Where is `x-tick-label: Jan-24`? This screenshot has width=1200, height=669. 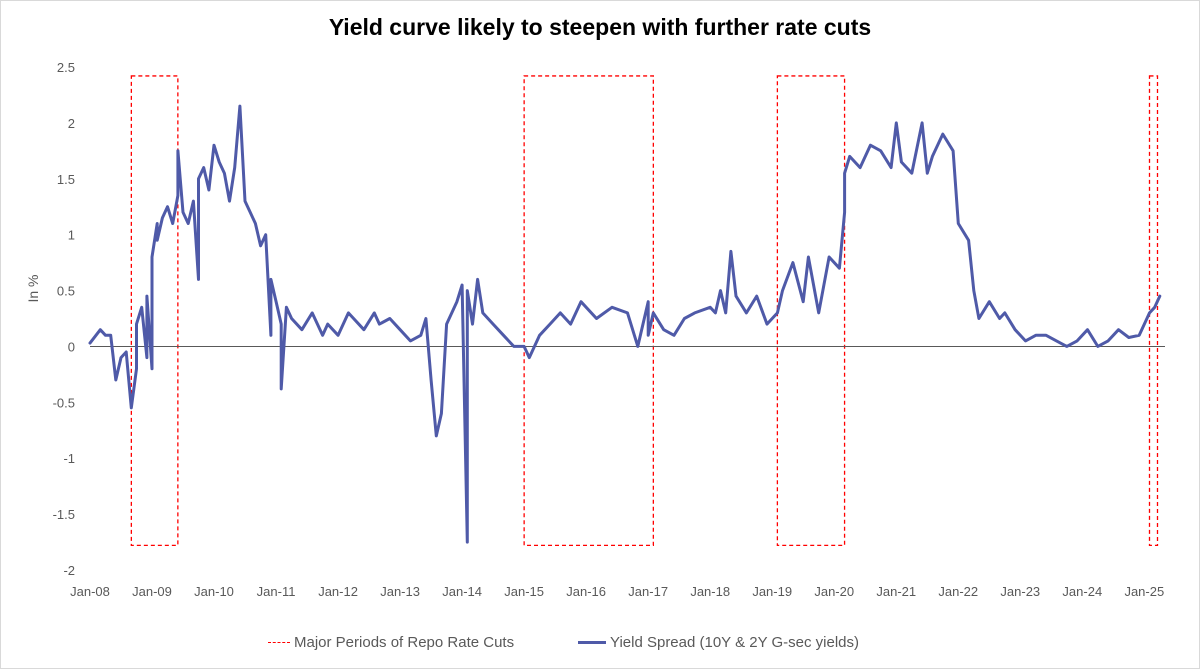
x-tick-label: Jan-24 is located at coordinates (1082, 591).